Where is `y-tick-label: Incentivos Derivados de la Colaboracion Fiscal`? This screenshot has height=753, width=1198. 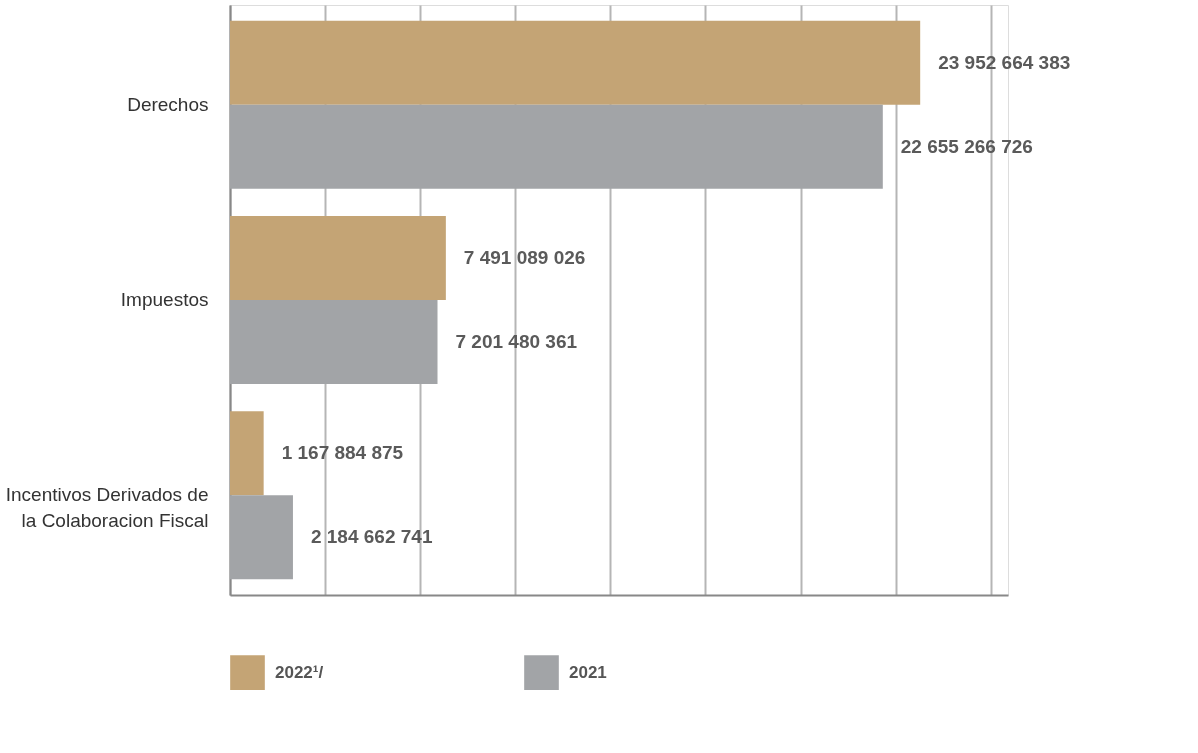
y-tick-label: Incentivos Derivados de la Colaboracion Fiscal is located at coordinates (107, 508).